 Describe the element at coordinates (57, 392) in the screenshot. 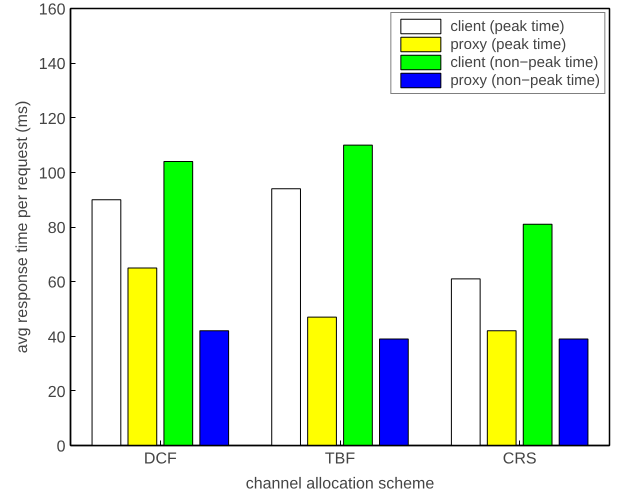

I see `y-tick-label: 20` at that location.